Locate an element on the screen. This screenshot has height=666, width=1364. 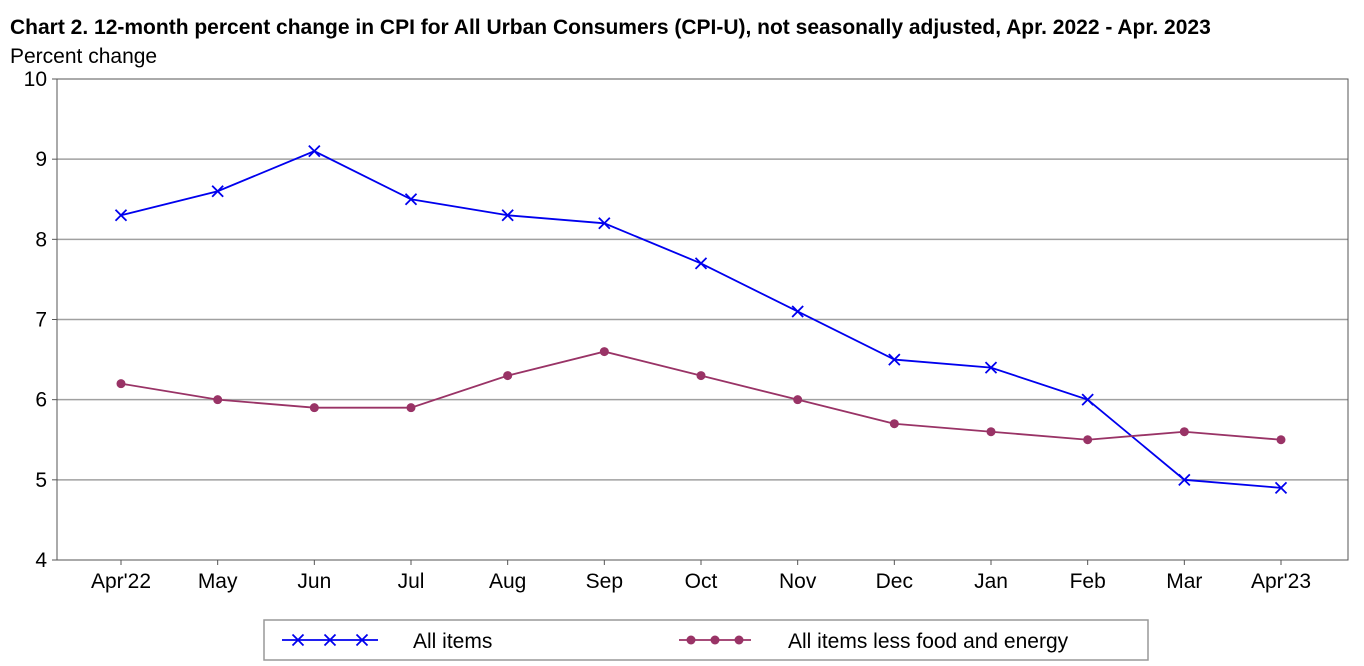
y-tick-label: 7 is located at coordinates (41, 320).